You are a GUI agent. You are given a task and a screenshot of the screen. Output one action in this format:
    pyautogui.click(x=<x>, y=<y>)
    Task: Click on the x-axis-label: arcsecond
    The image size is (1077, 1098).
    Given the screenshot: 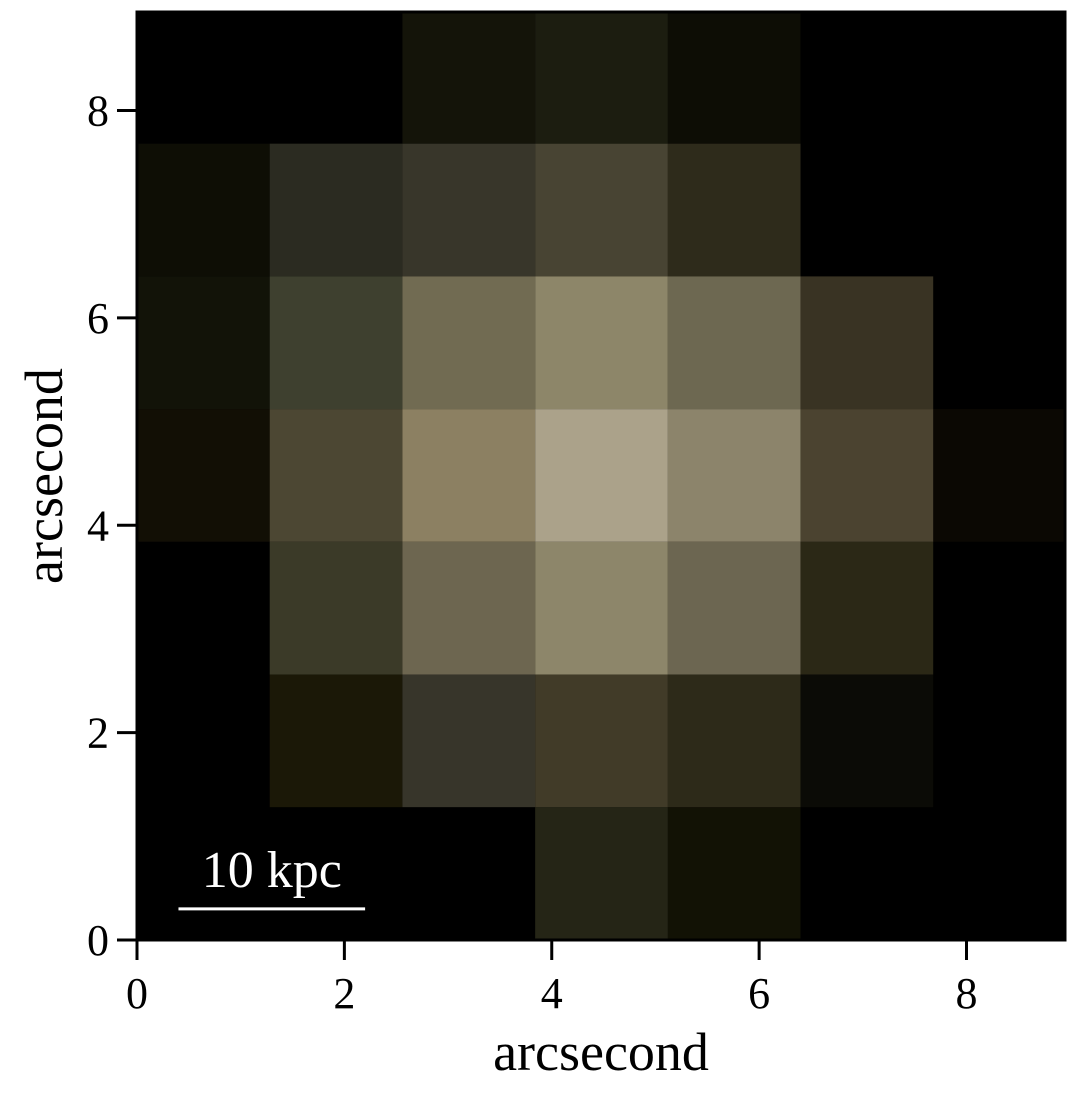 What is the action you would take?
    pyautogui.click(x=601, y=1052)
    